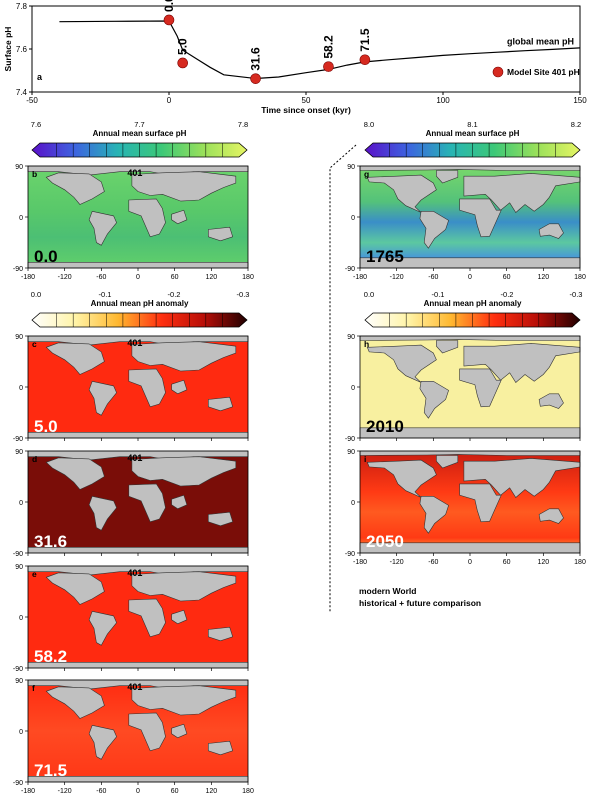 Image resolution: width=595 pixels, height=800 pixels. Describe the element at coordinates (438, 294) in the screenshot. I see `colorbar-tick-label: -0.1` at that location.